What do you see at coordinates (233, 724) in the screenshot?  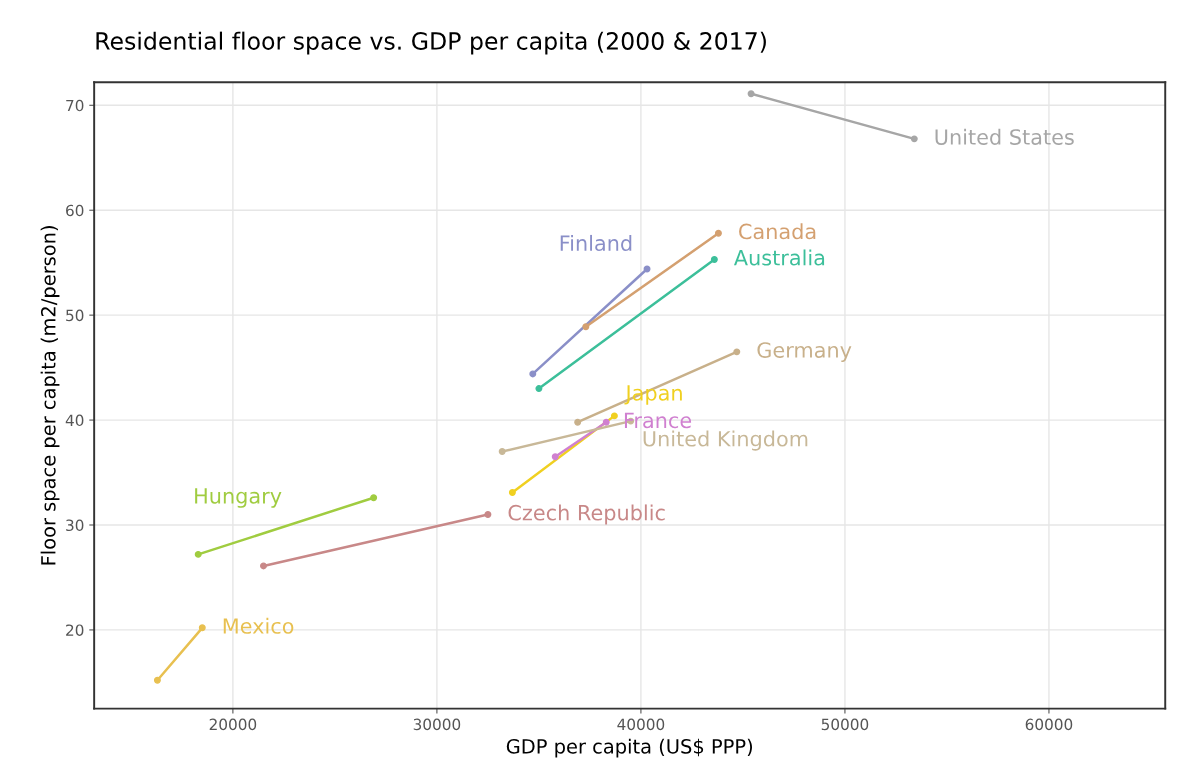 I see `x-tick-label: 20000` at bounding box center [233, 724].